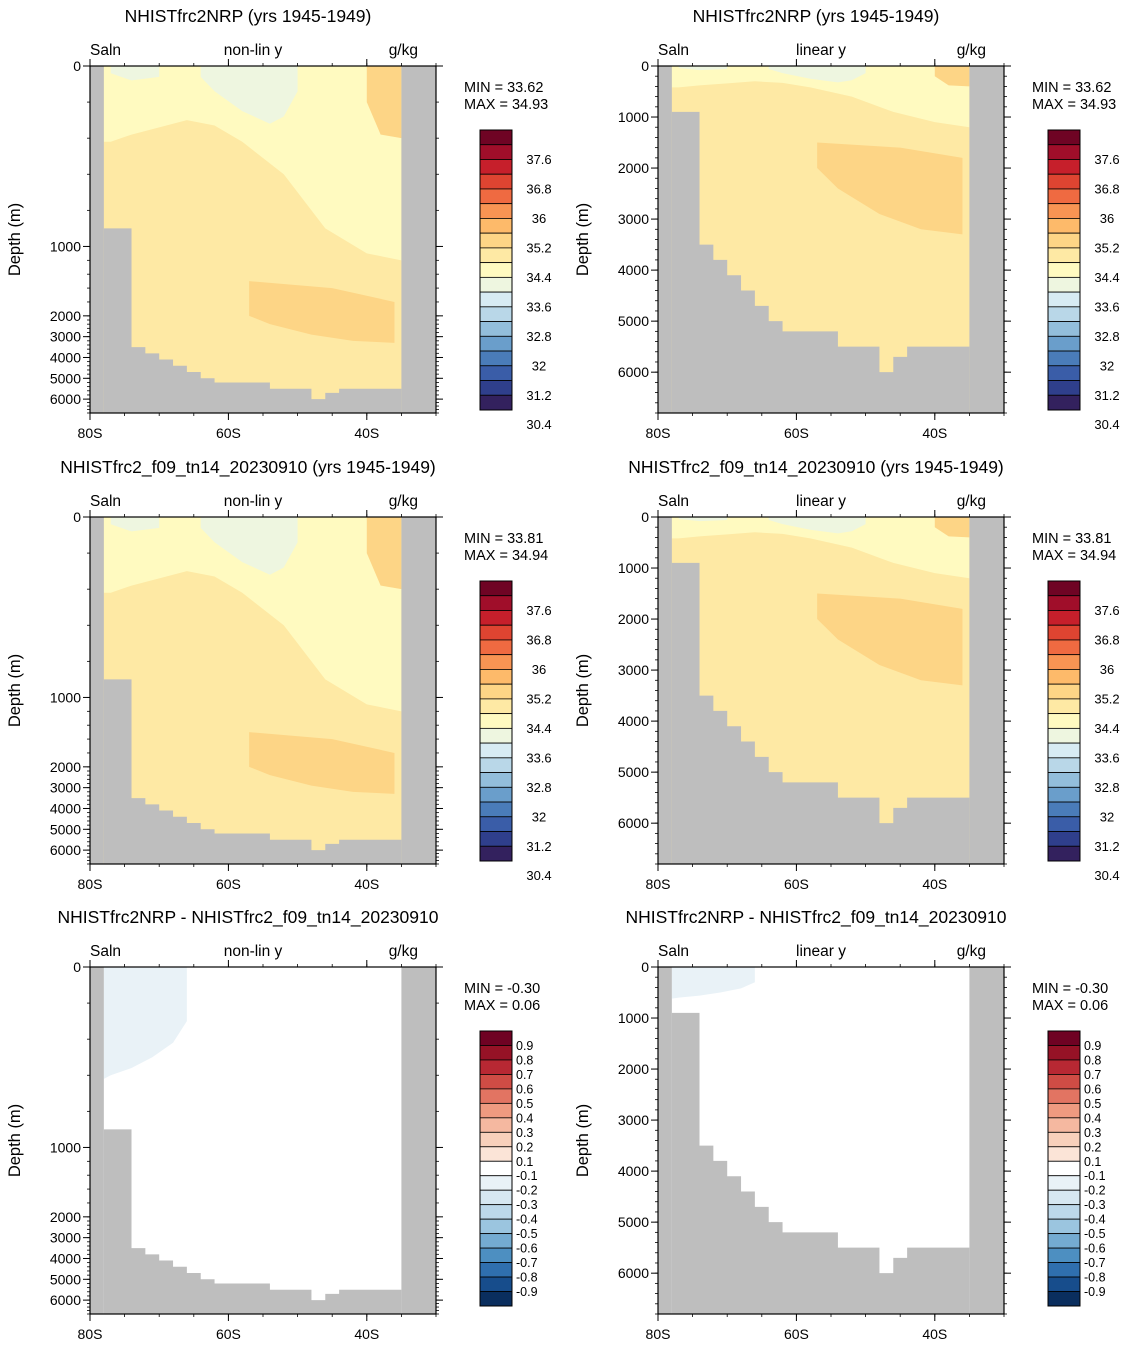  What do you see at coordinates (527, 1249) in the screenshot?
I see `colorbar-label: -0.6` at bounding box center [527, 1249].